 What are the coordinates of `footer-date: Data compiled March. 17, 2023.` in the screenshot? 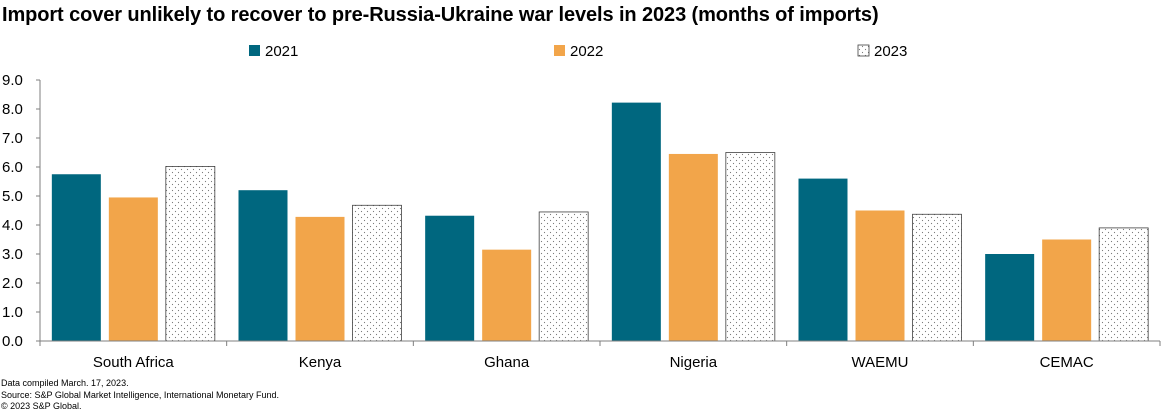 It's located at (65, 383).